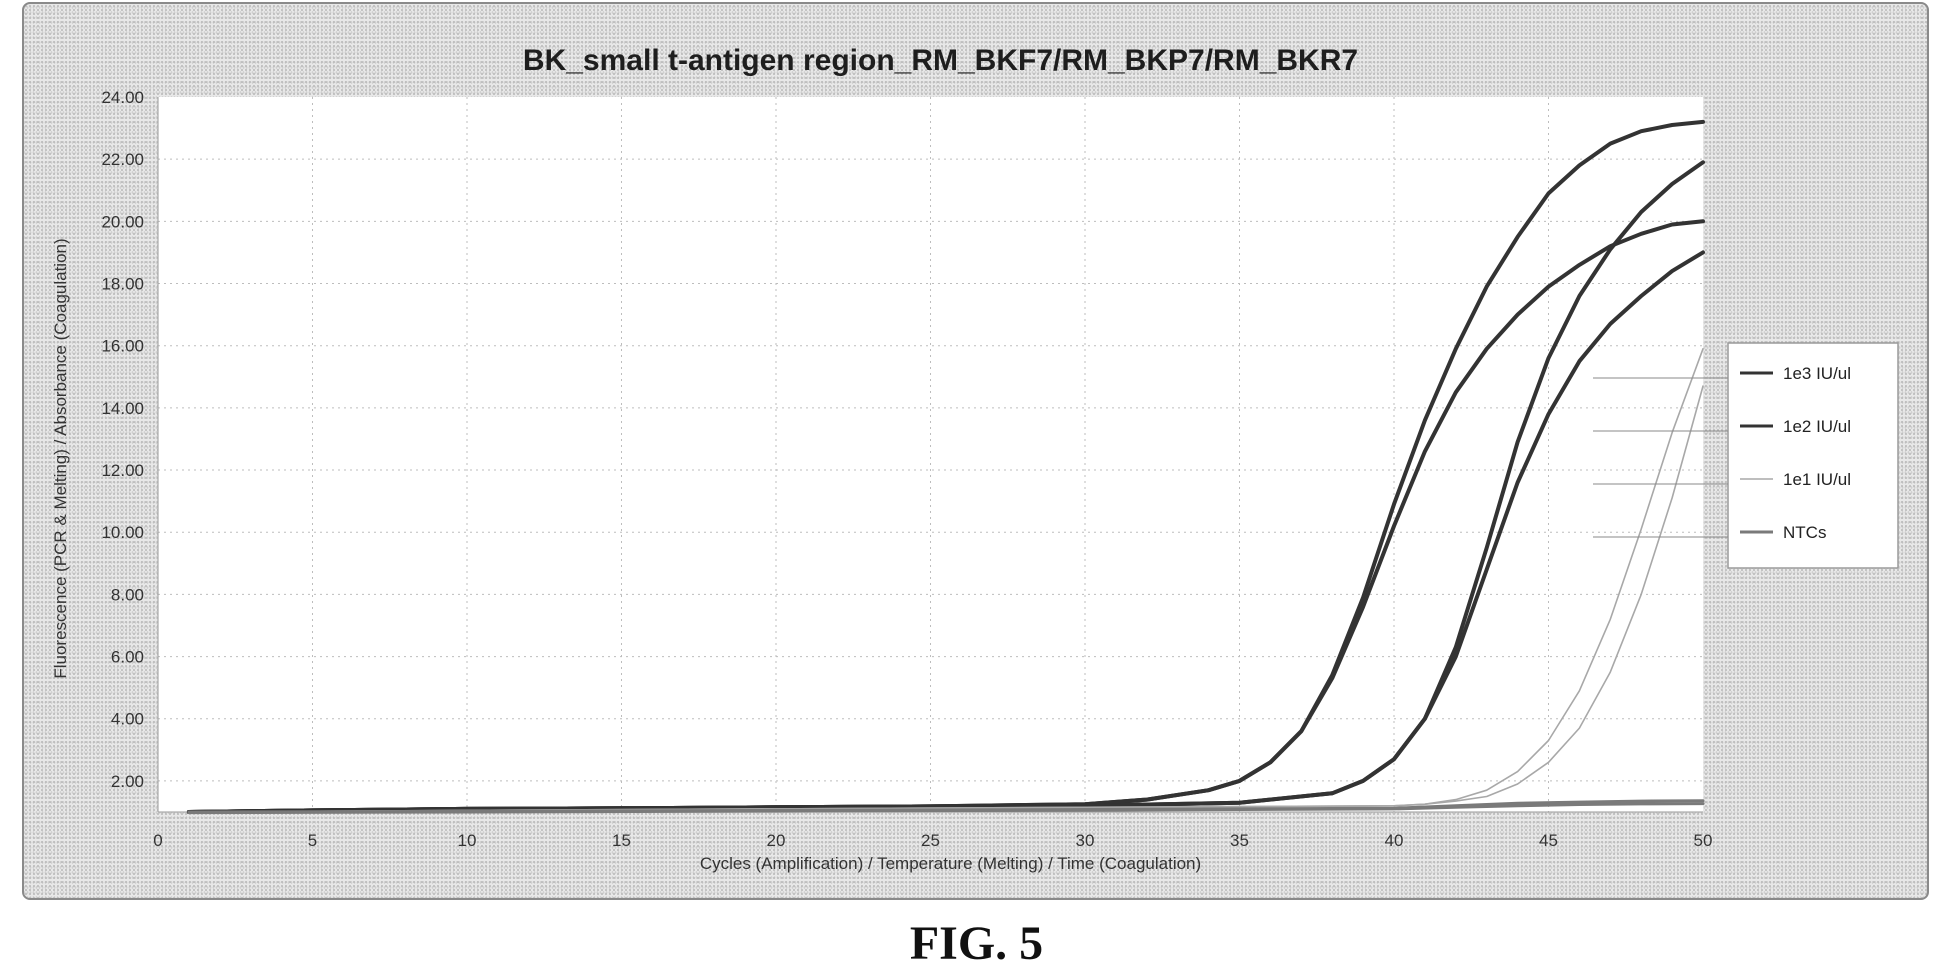 Image resolution: width=1953 pixels, height=976 pixels. What do you see at coordinates (122, 221) in the screenshot?
I see `y-tick-label: 20.00` at bounding box center [122, 221].